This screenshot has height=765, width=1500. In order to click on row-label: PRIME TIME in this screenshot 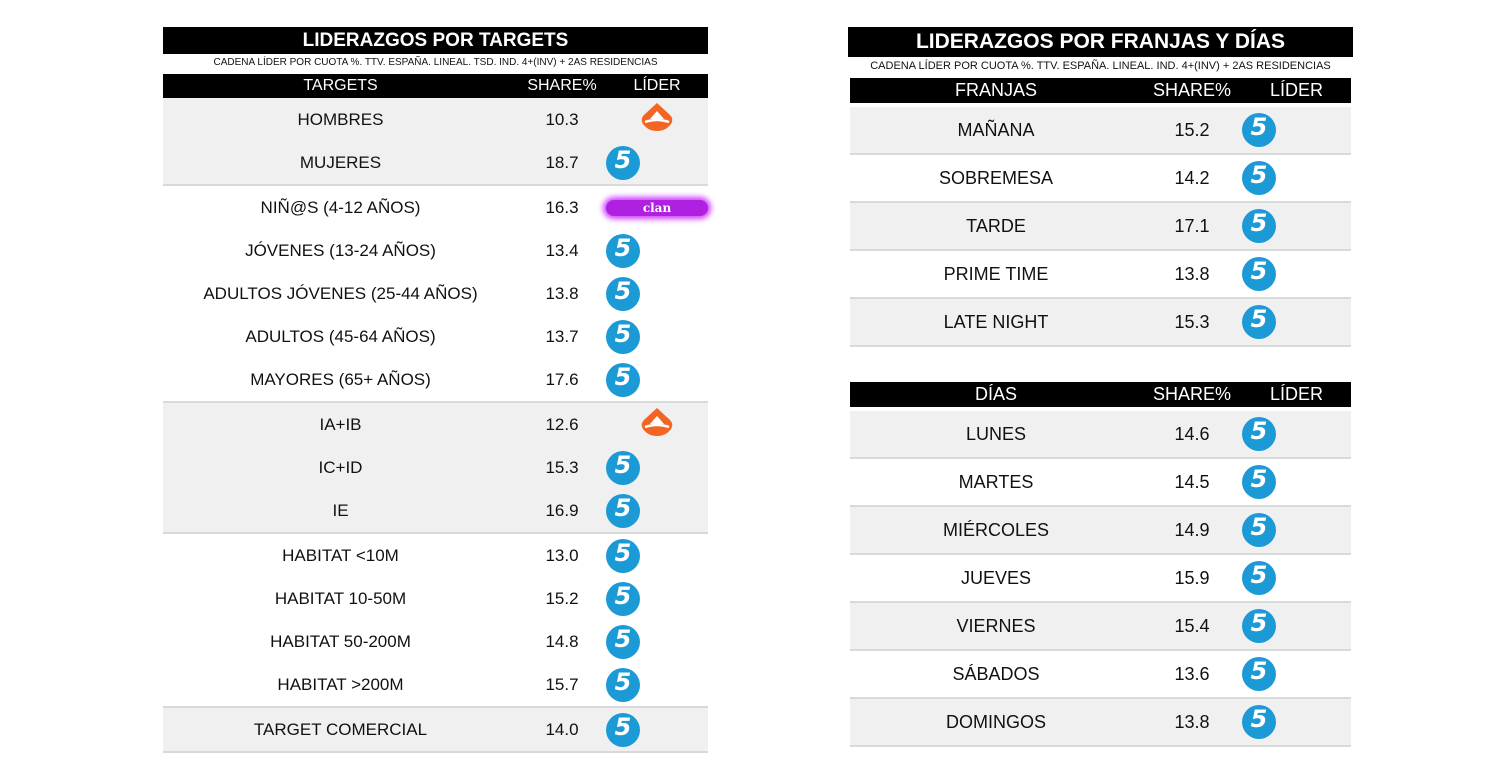, I will do `click(996, 273)`.